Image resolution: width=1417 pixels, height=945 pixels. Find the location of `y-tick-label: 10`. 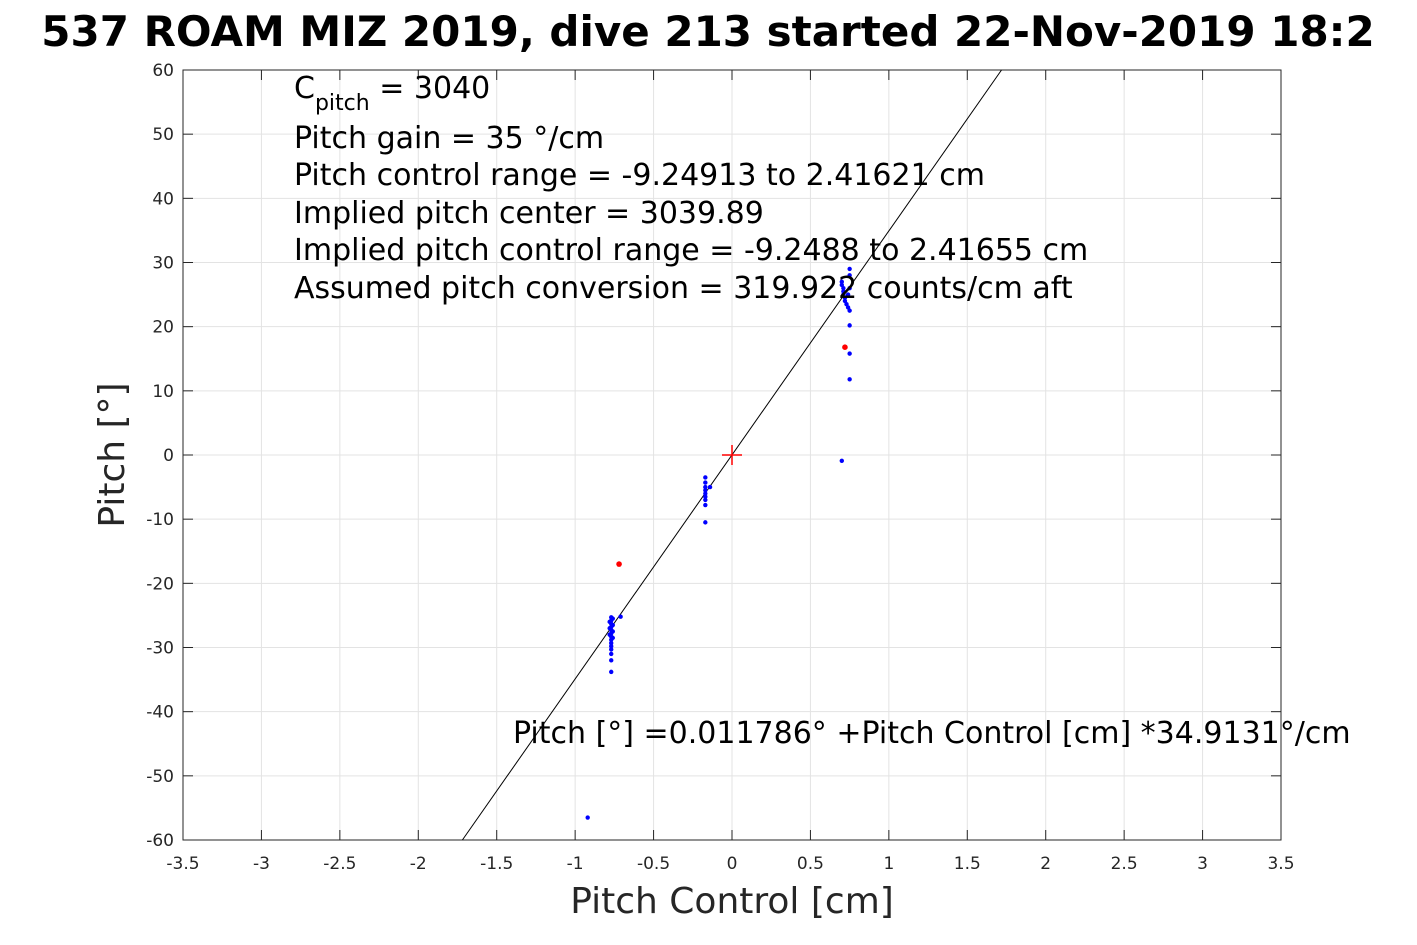

y-tick-label: 10 is located at coordinates (163, 392).